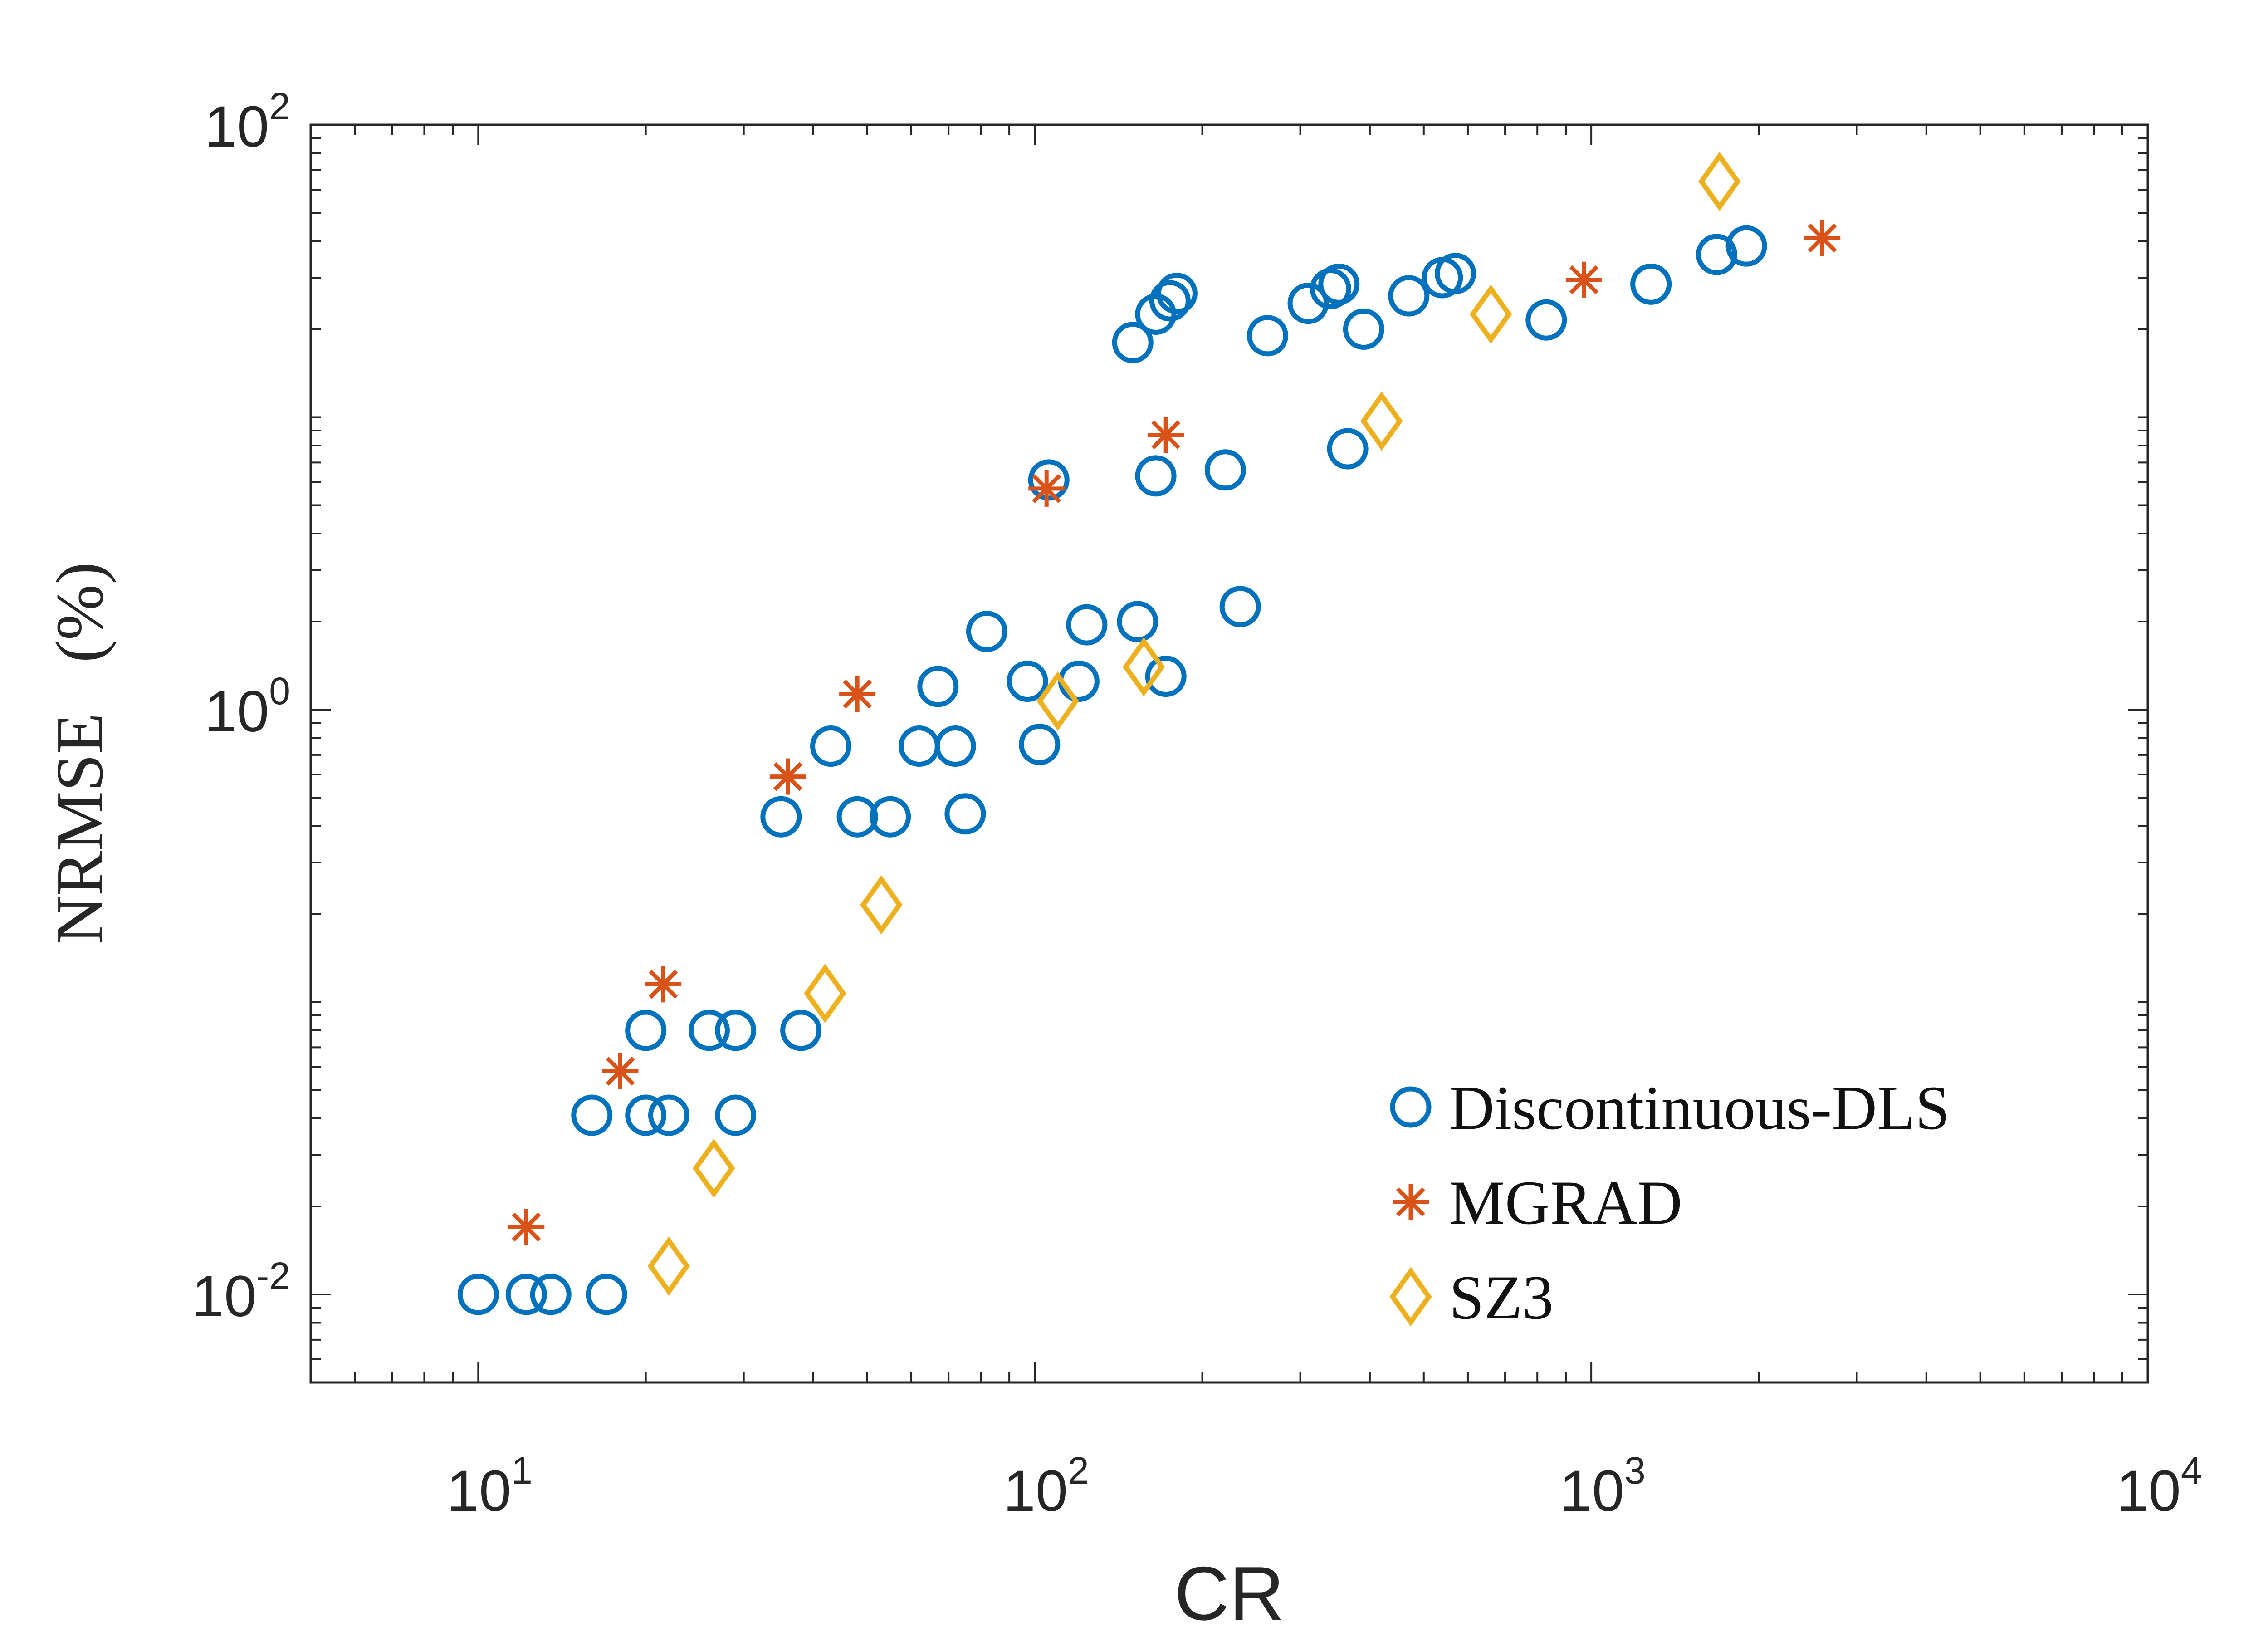  What do you see at coordinates (1046, 1487) in the screenshot?
I see `x-tick-label: 10²` at bounding box center [1046, 1487].